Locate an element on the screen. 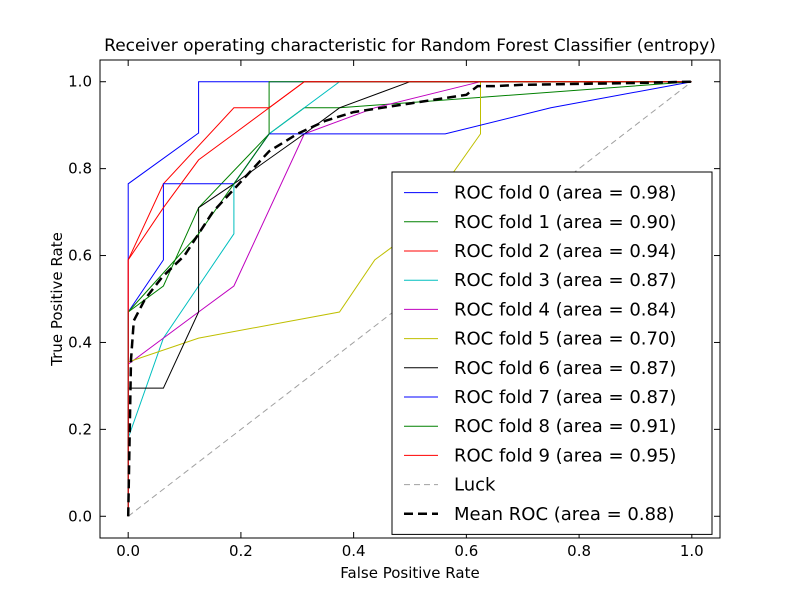  legend-label-1: ROC fold 1 (area = 0.90) is located at coordinates (565, 222).